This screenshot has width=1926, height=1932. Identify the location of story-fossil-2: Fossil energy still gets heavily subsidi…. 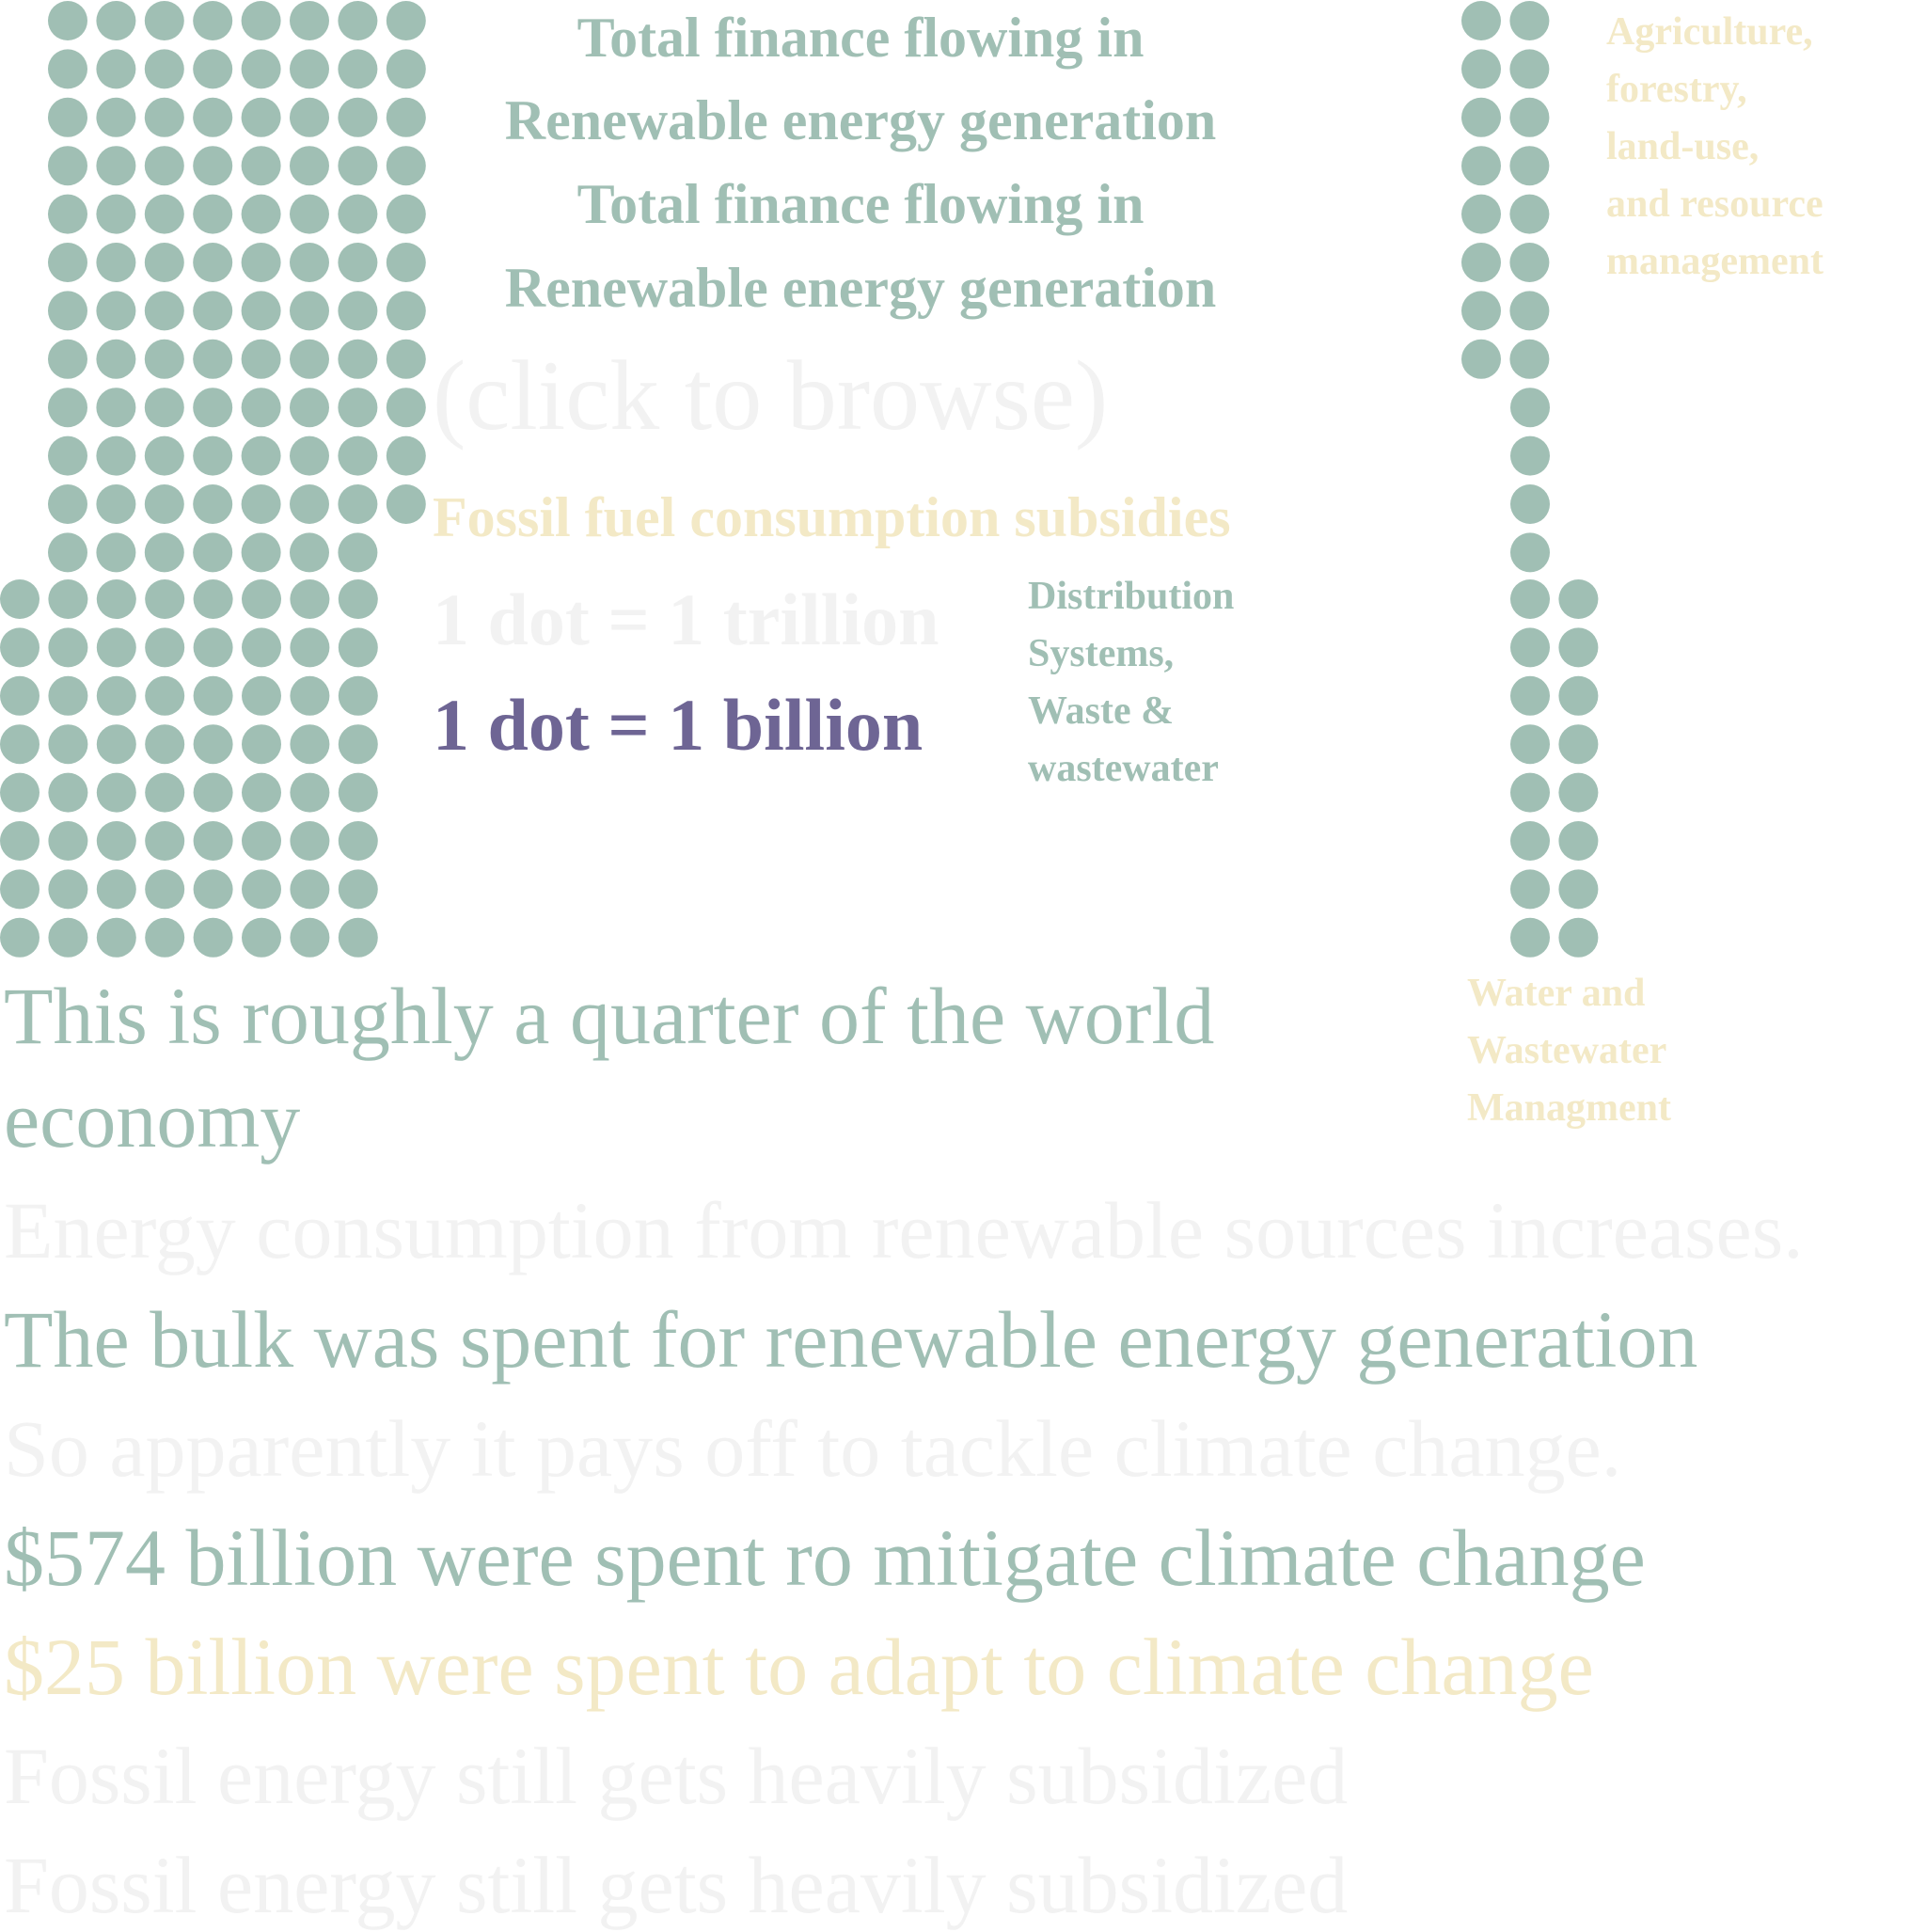
(676, 1885).